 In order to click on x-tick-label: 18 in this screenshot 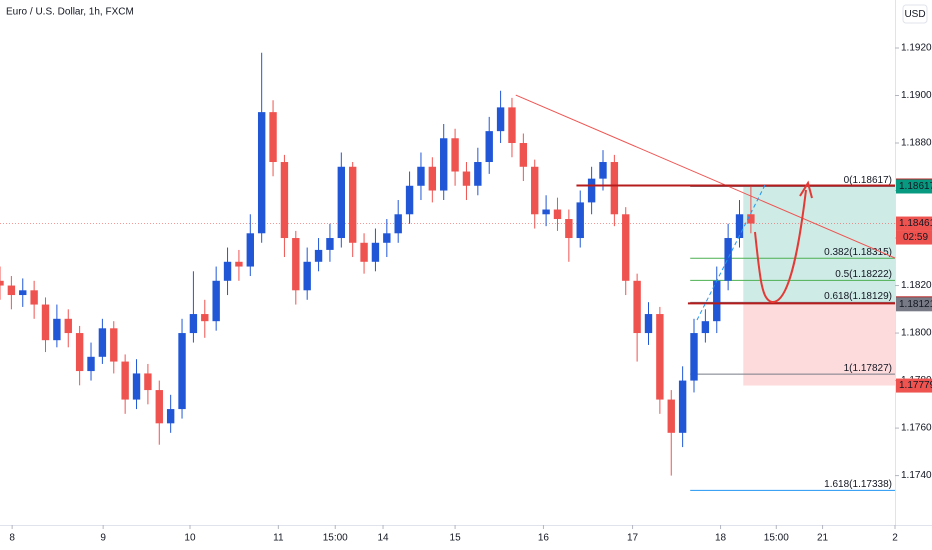, I will do `click(721, 538)`.